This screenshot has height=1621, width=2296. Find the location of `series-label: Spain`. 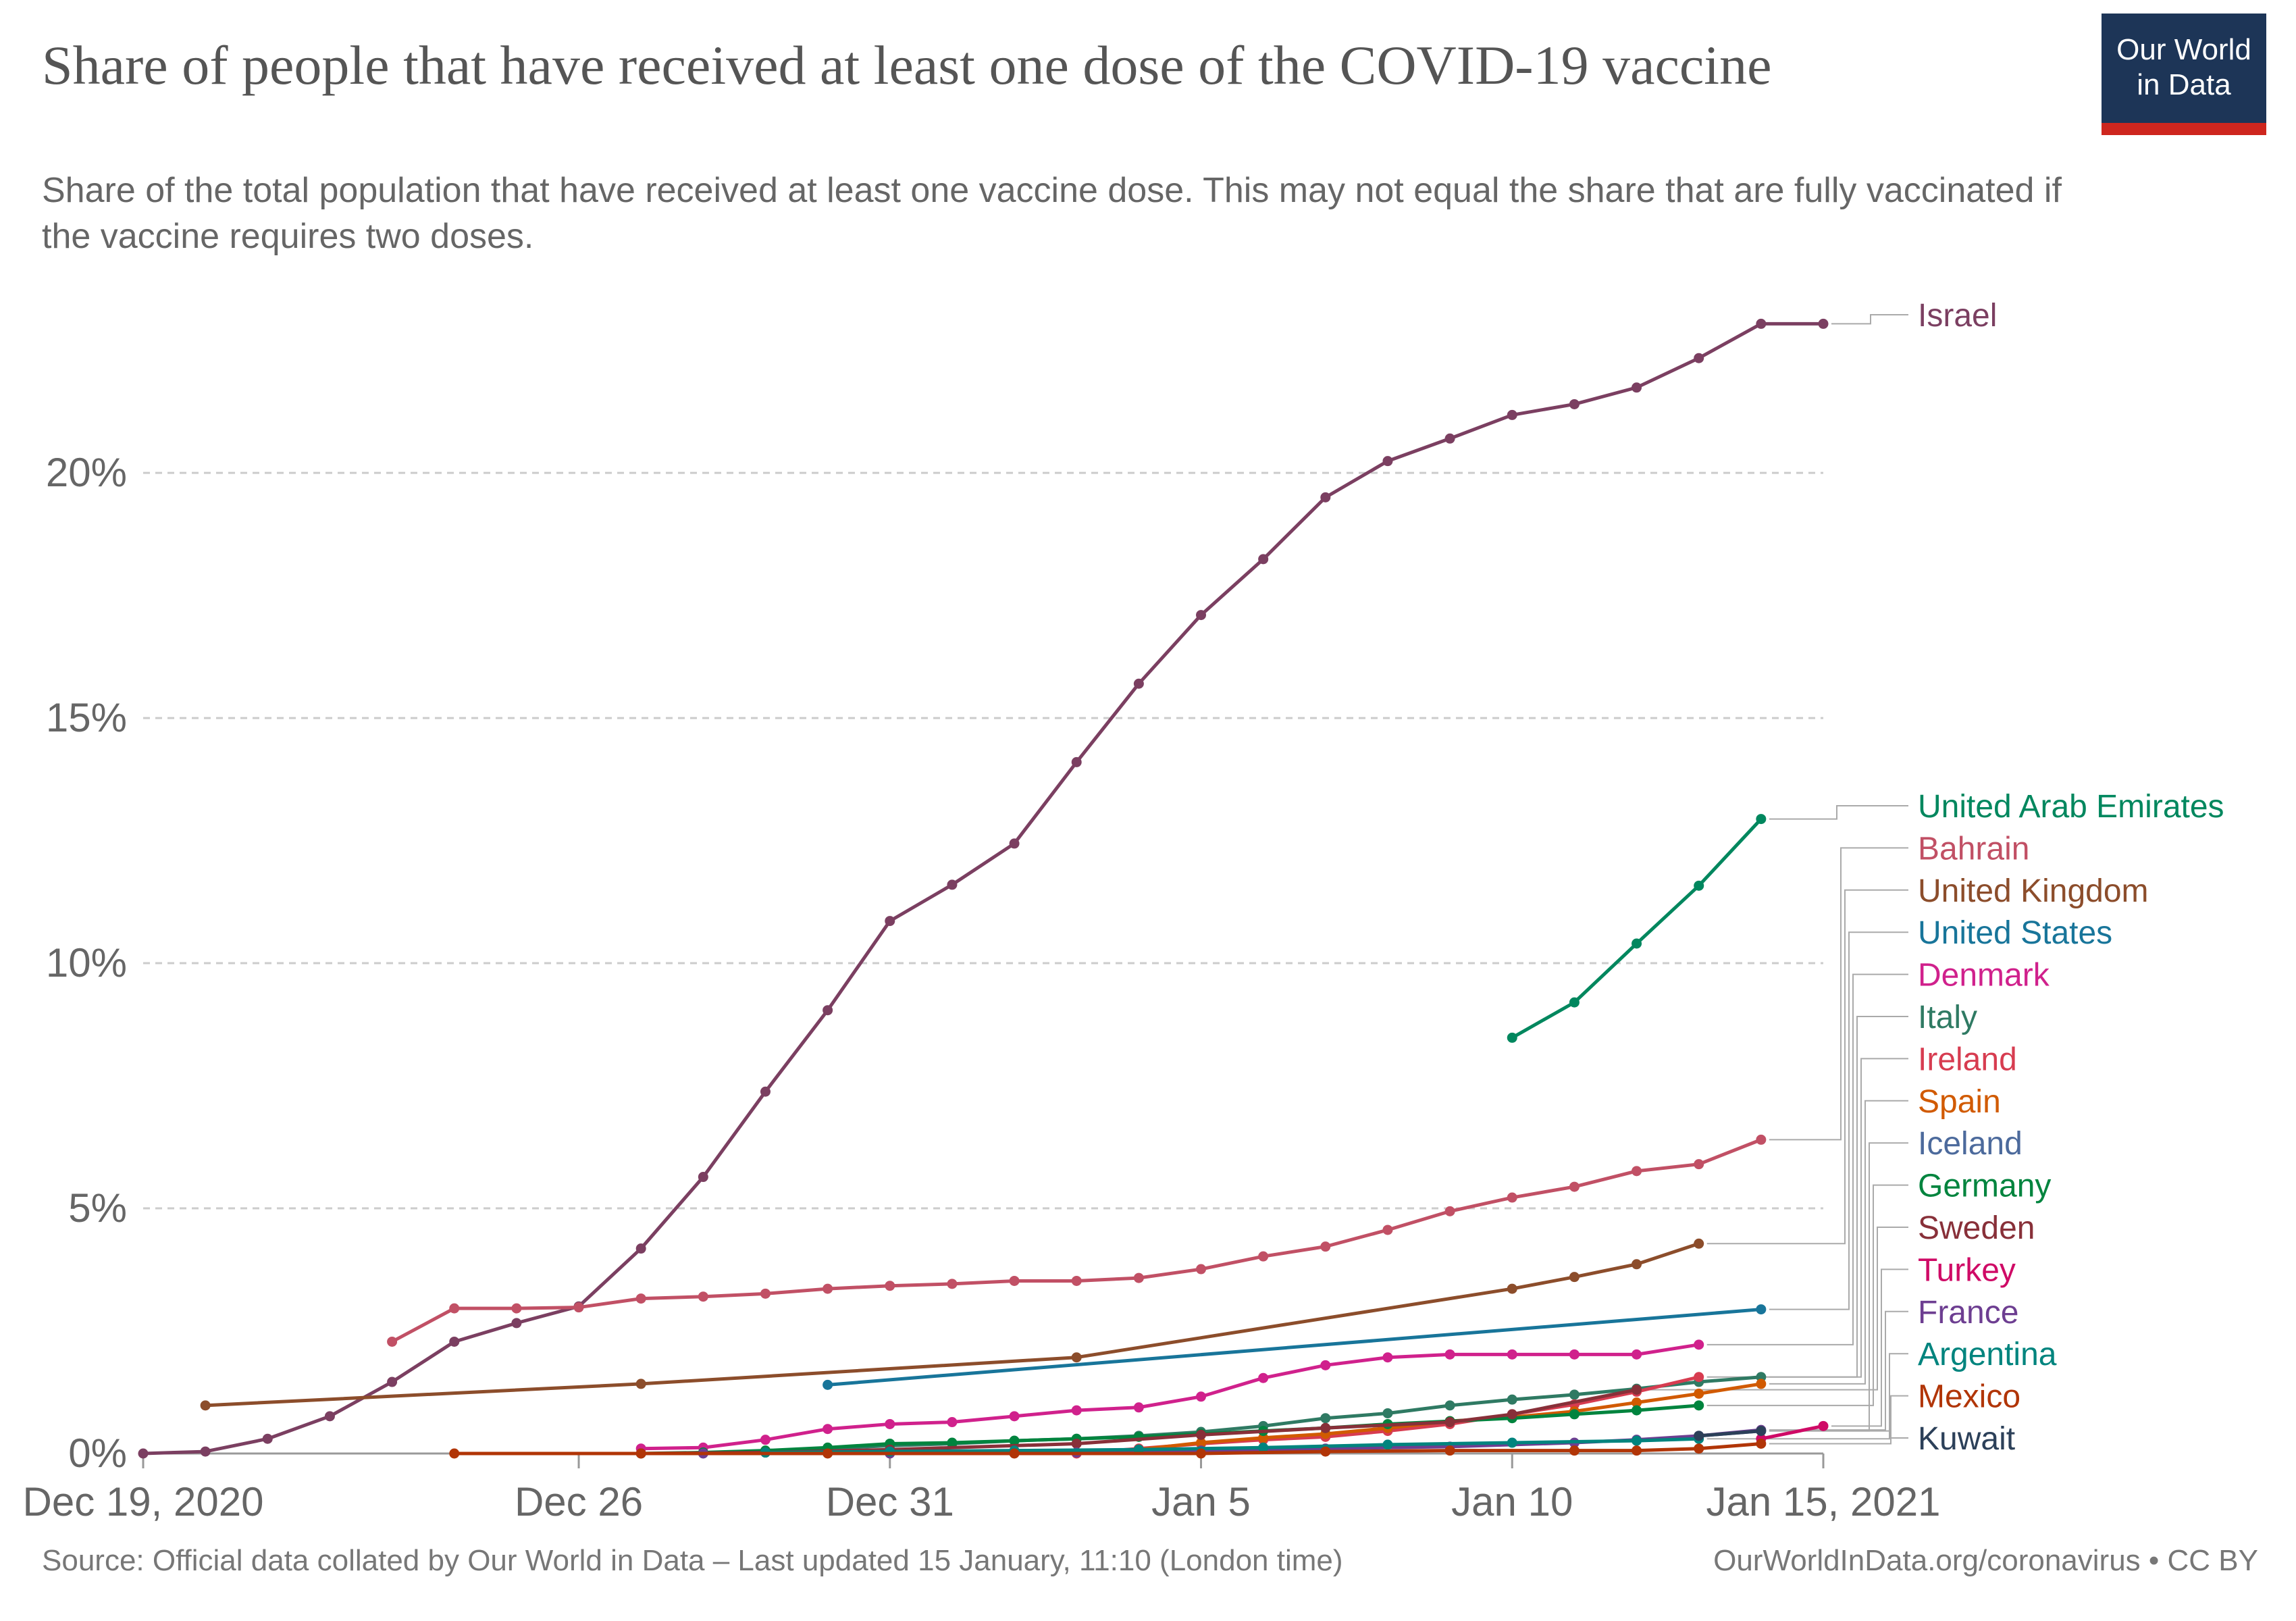

series-label: Spain is located at coordinates (1959, 1102).